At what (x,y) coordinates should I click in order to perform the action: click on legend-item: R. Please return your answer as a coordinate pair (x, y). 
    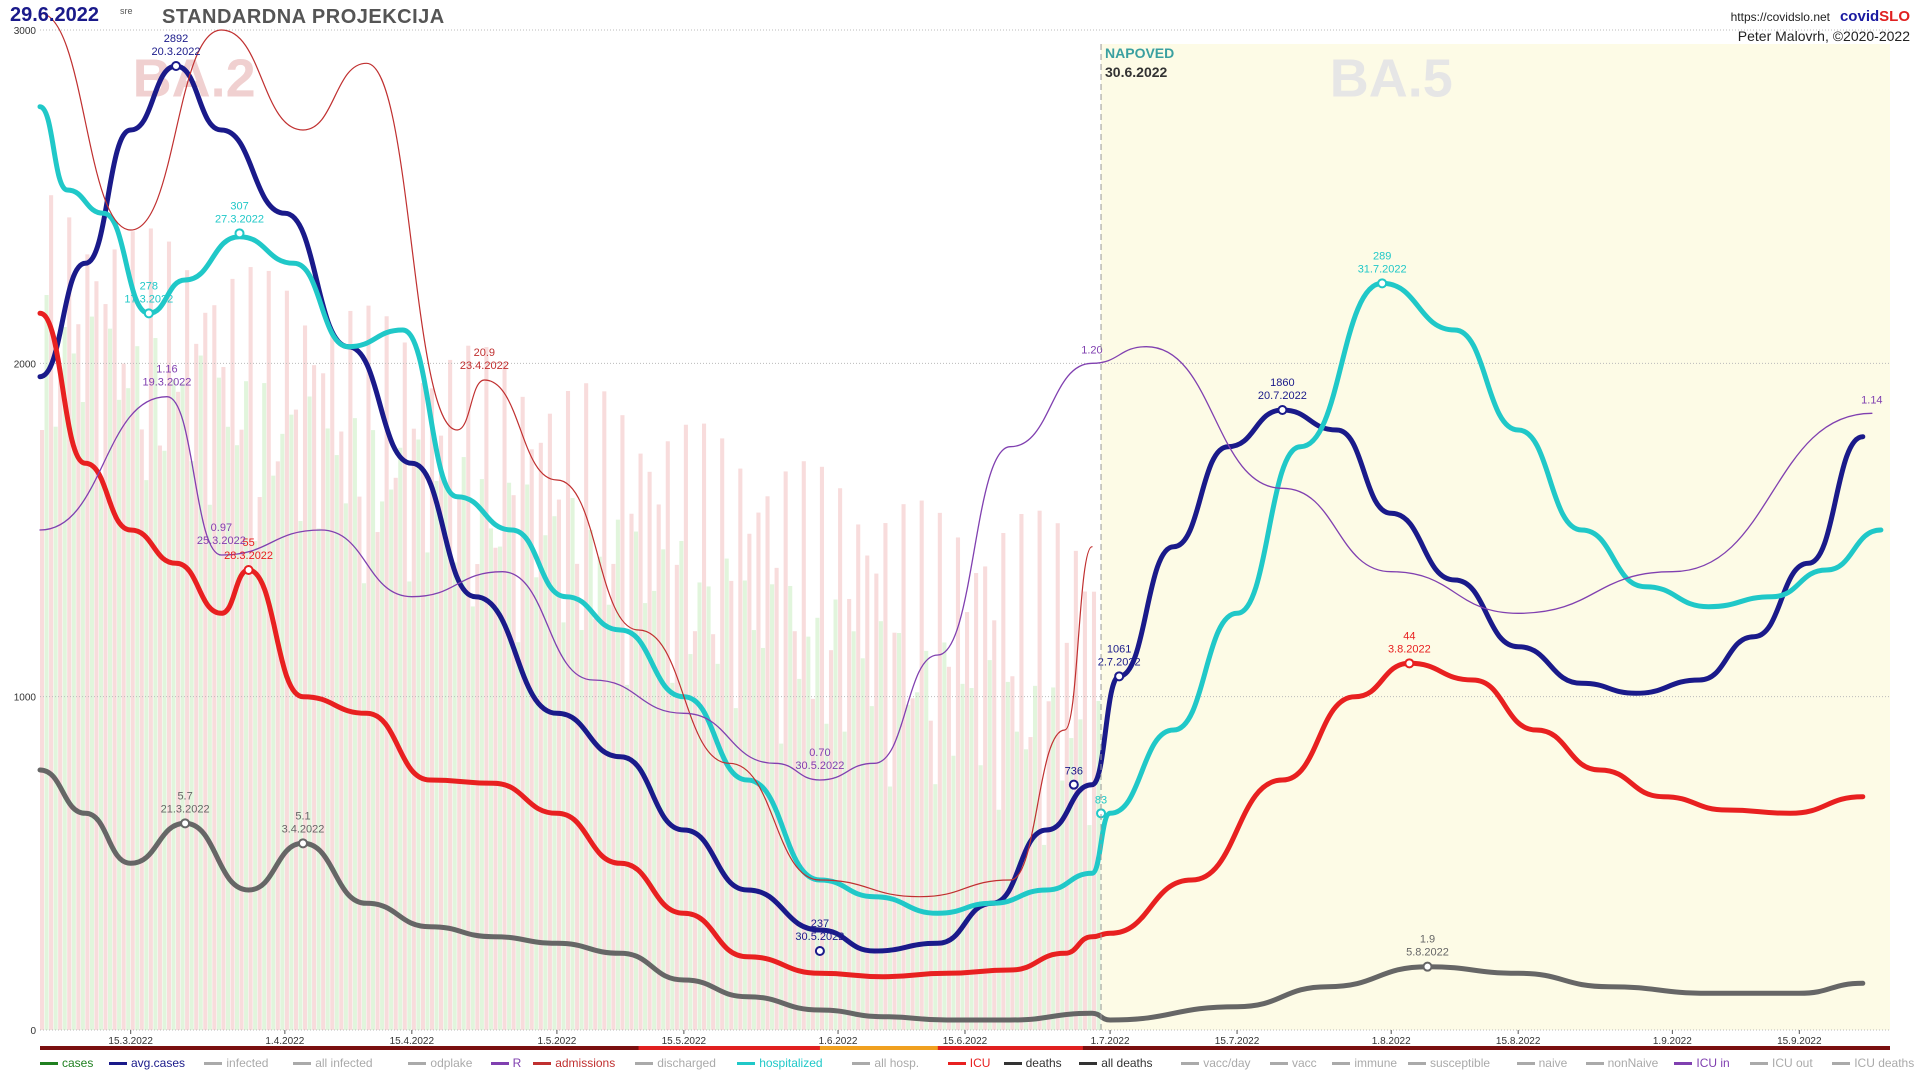
    Looking at the image, I should click on (506, 1063).